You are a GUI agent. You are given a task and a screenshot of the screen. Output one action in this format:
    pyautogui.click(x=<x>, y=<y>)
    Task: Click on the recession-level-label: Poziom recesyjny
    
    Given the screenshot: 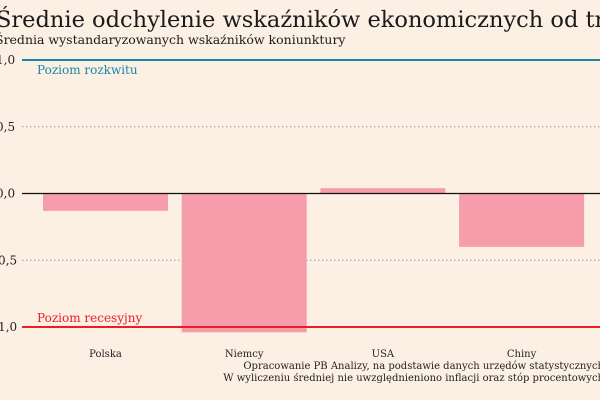 What is the action you would take?
    pyautogui.click(x=89, y=318)
    